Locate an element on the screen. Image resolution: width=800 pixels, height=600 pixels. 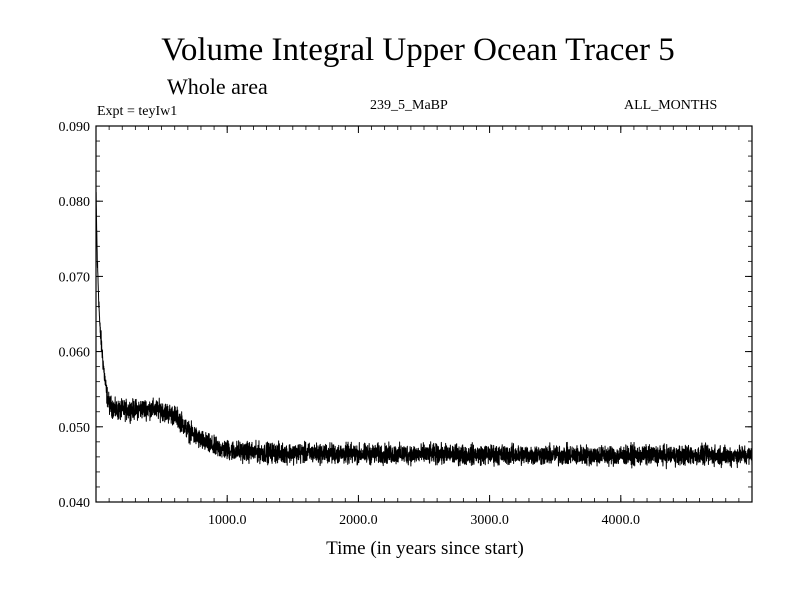
y-tick-label: 0.070 is located at coordinates (75, 277).